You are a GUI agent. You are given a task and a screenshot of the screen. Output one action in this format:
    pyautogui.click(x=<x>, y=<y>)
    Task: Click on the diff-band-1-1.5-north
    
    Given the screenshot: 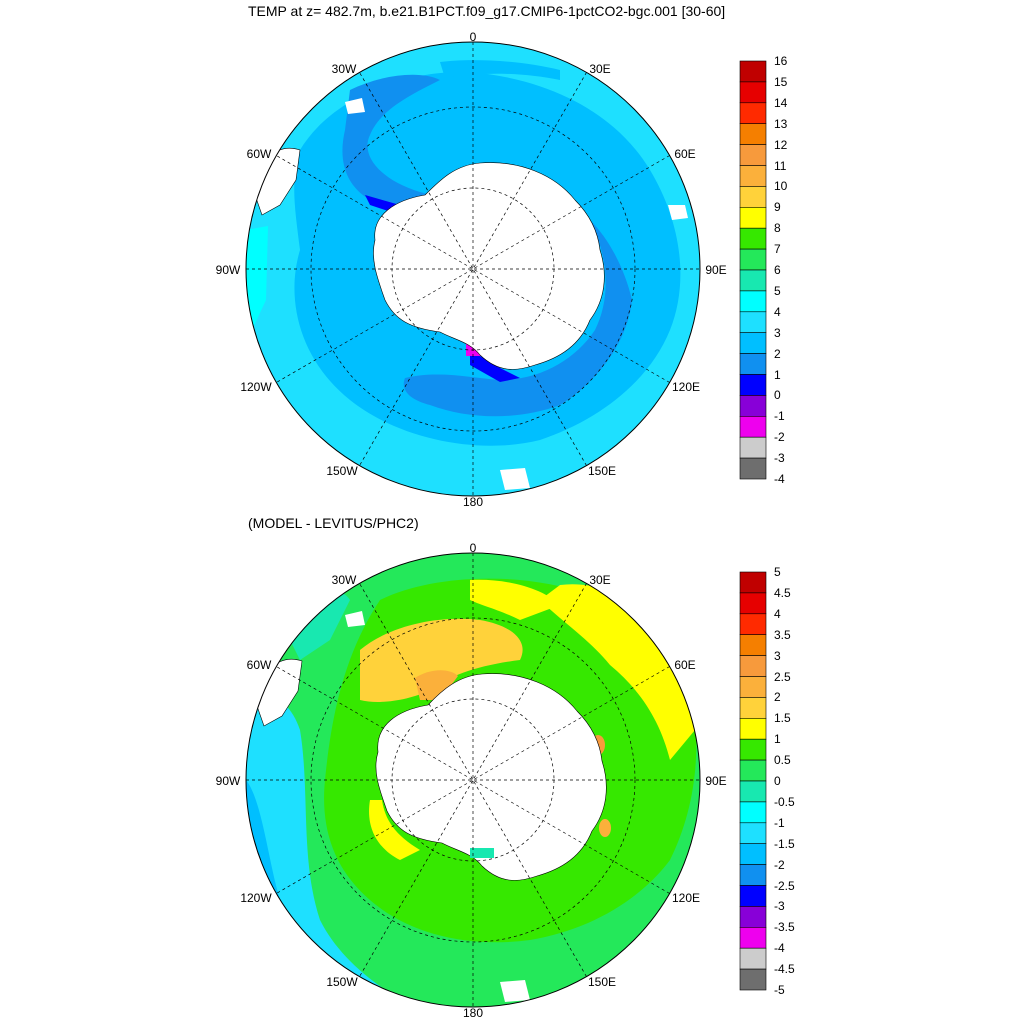 What is the action you would take?
    pyautogui.click(x=515, y=599)
    